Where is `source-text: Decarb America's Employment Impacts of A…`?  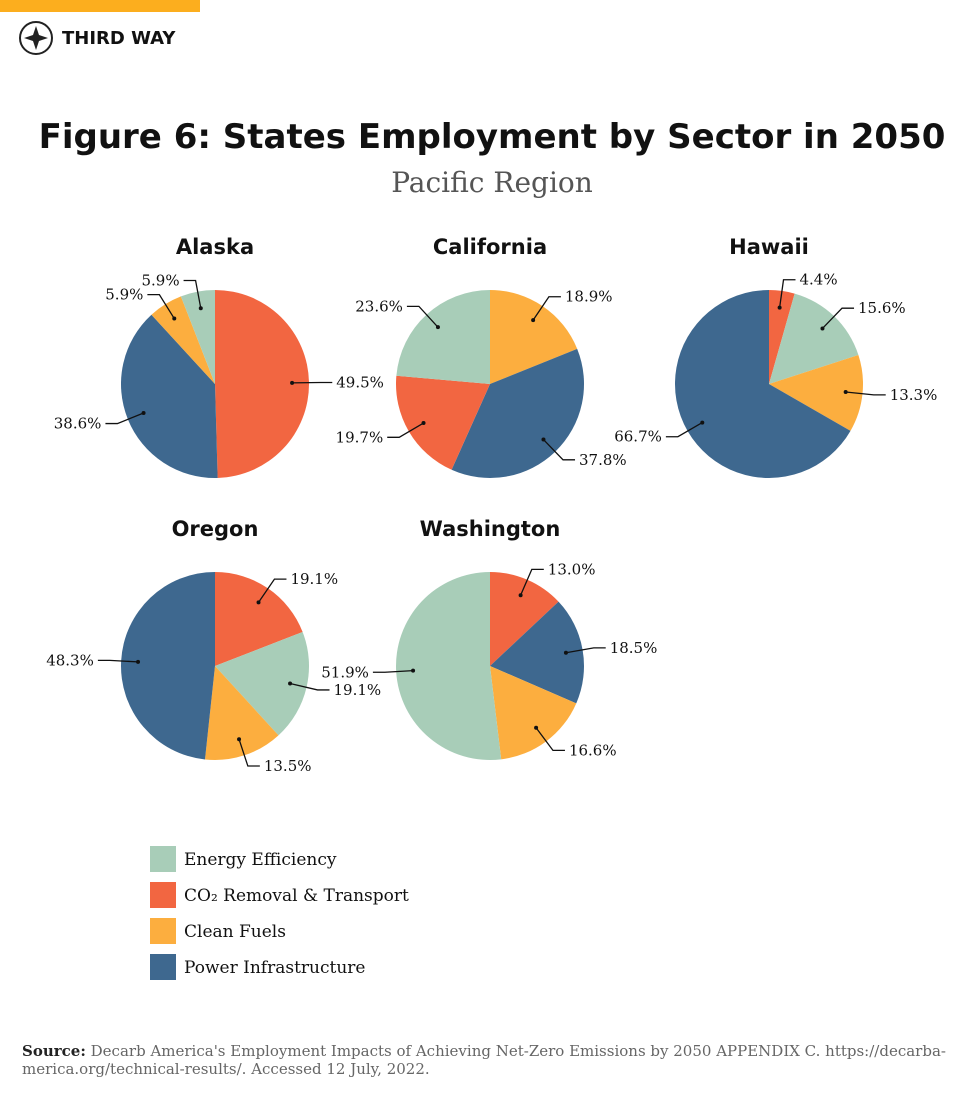 source-text: Decarb America's Employment Impacts of A… is located at coordinates (518, 1051).